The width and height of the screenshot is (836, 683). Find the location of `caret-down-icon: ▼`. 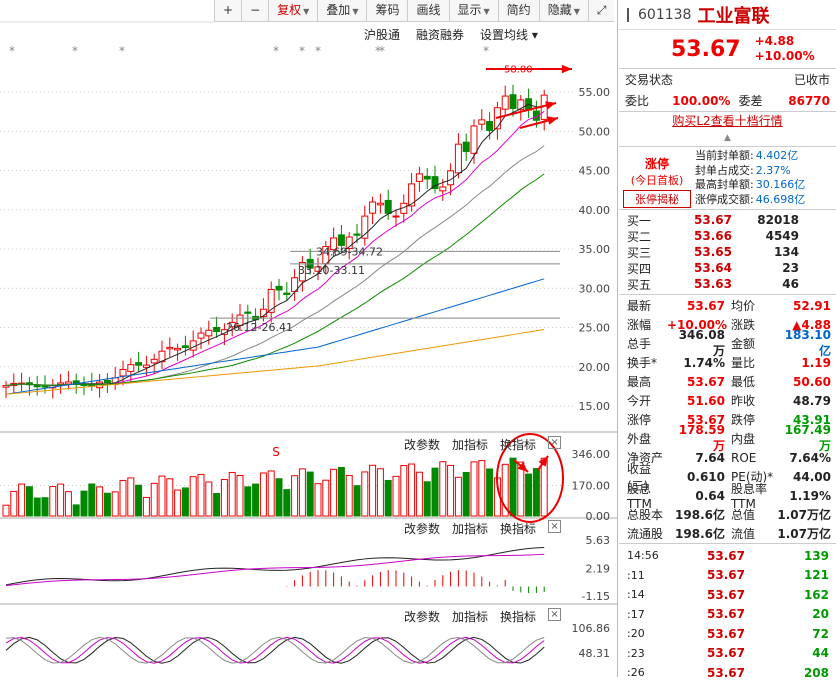

caret-down-icon: ▼ is located at coordinates (576, 11).